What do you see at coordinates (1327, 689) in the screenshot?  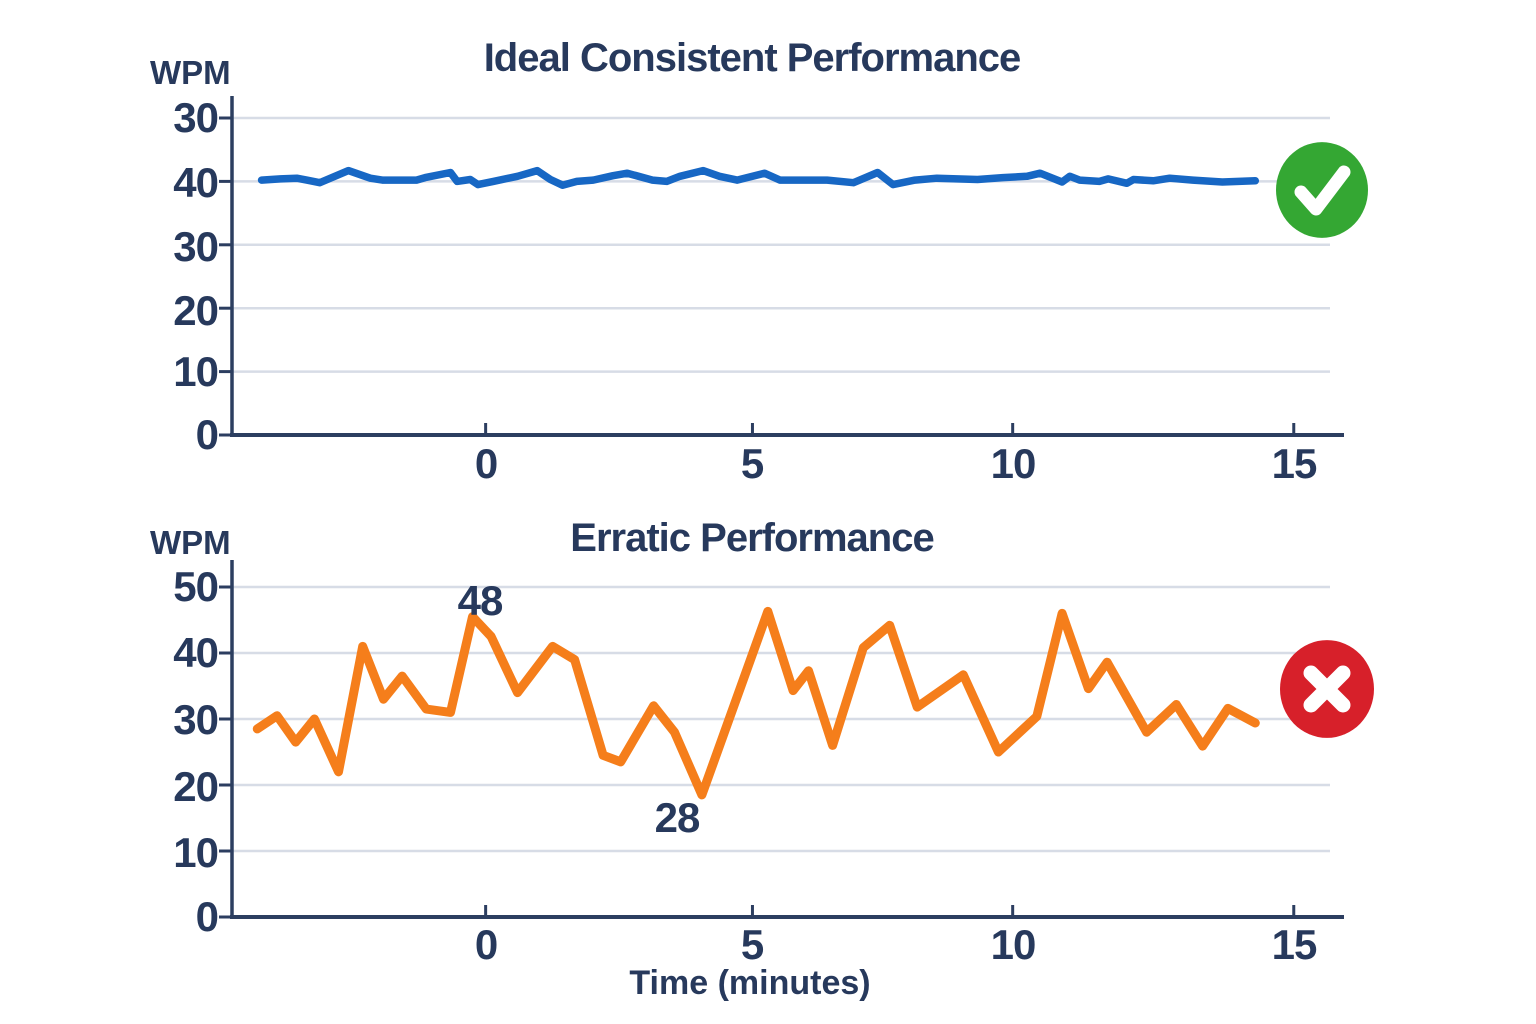 I see `cross-glyph` at bounding box center [1327, 689].